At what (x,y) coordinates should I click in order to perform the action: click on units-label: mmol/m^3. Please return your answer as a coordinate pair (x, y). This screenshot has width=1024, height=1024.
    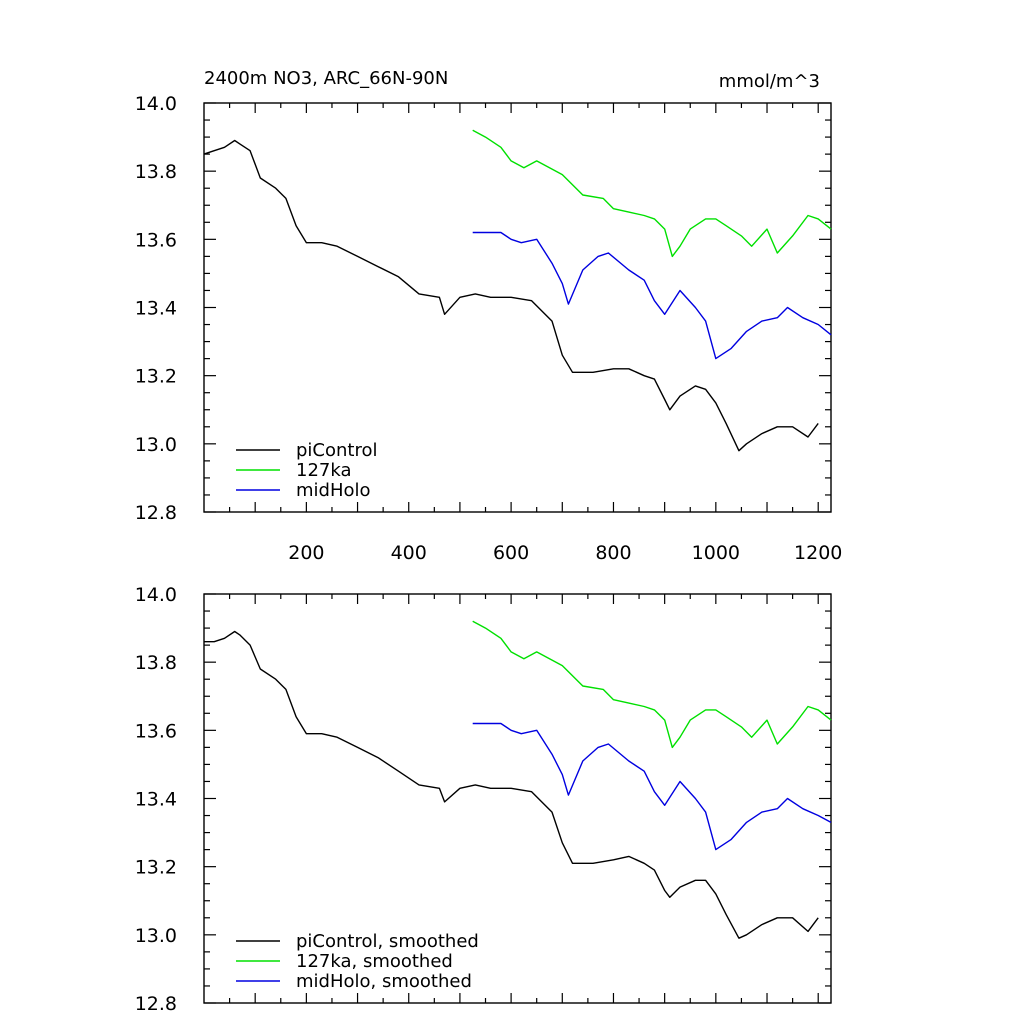
    Looking at the image, I should click on (769, 81).